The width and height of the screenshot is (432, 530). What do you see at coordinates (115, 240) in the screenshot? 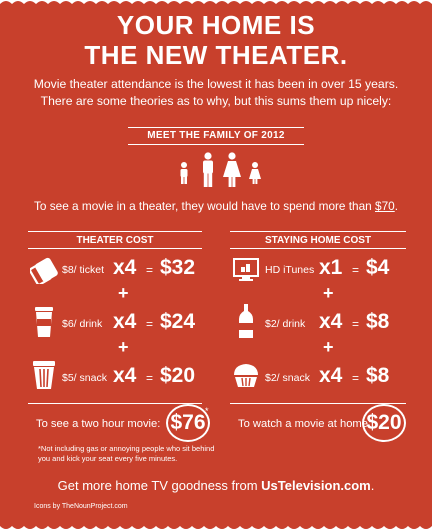
I see `theater-heading: THEATER COST` at bounding box center [115, 240].